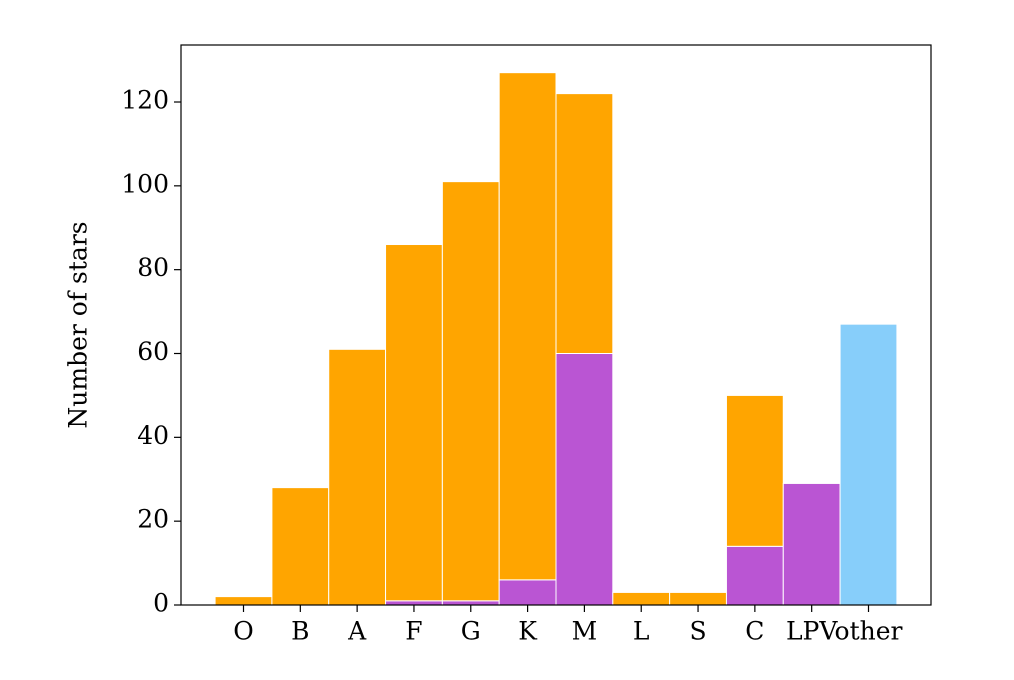  I want to click on y-tick-label: 80, so click(153, 267).